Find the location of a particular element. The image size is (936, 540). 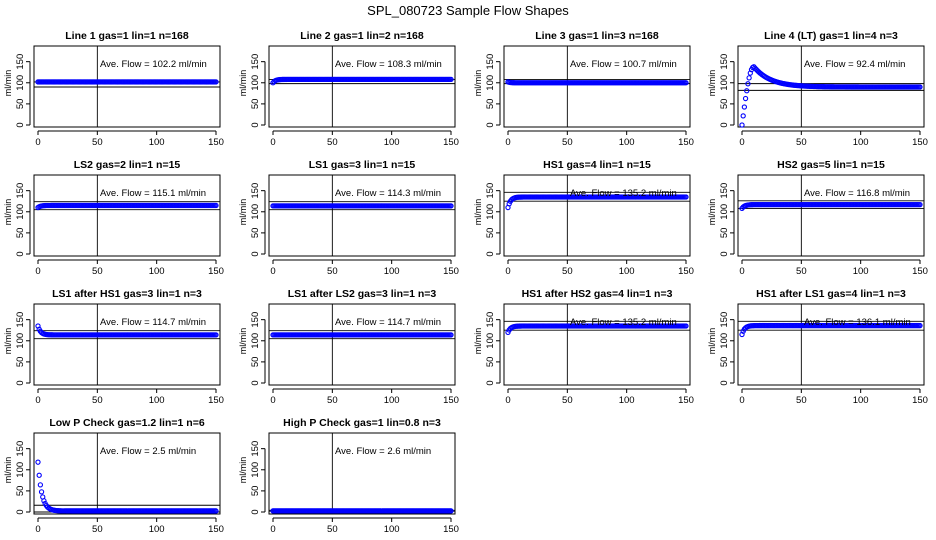

average-flow-annotation: Ave. Flow = 102.2 ml/min is located at coordinates (153, 64).